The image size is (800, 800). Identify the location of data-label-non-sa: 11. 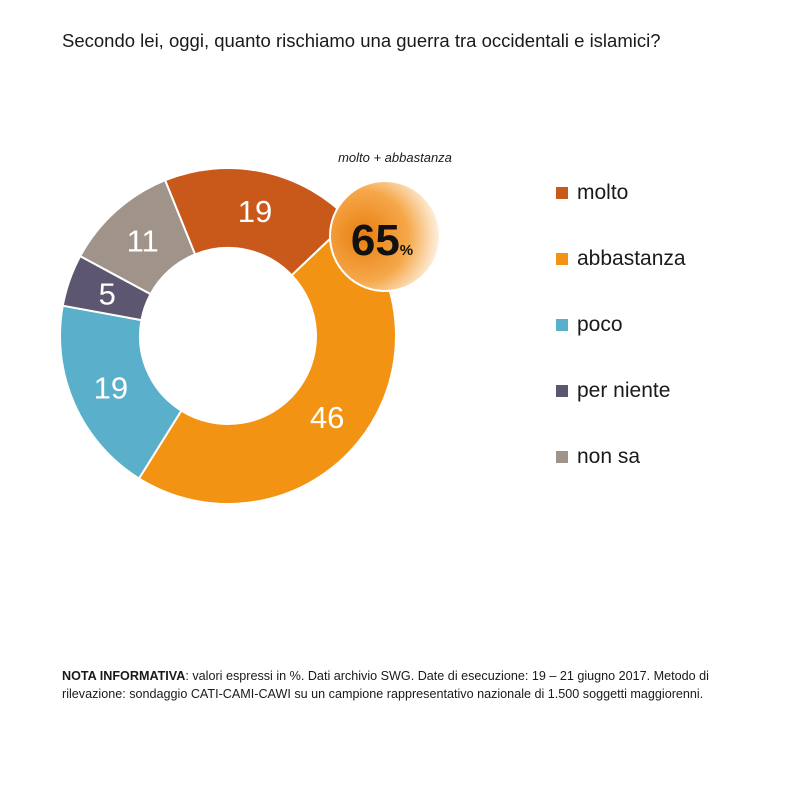
(143, 241).